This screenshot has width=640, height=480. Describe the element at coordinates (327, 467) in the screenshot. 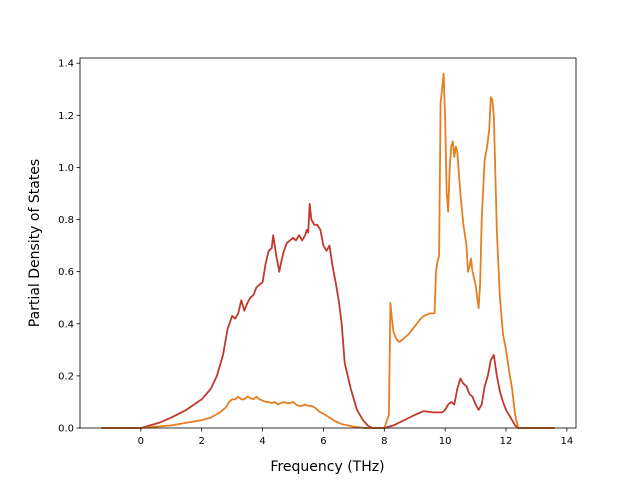

I see `x-axis-label: Frequency (THz)` at that location.